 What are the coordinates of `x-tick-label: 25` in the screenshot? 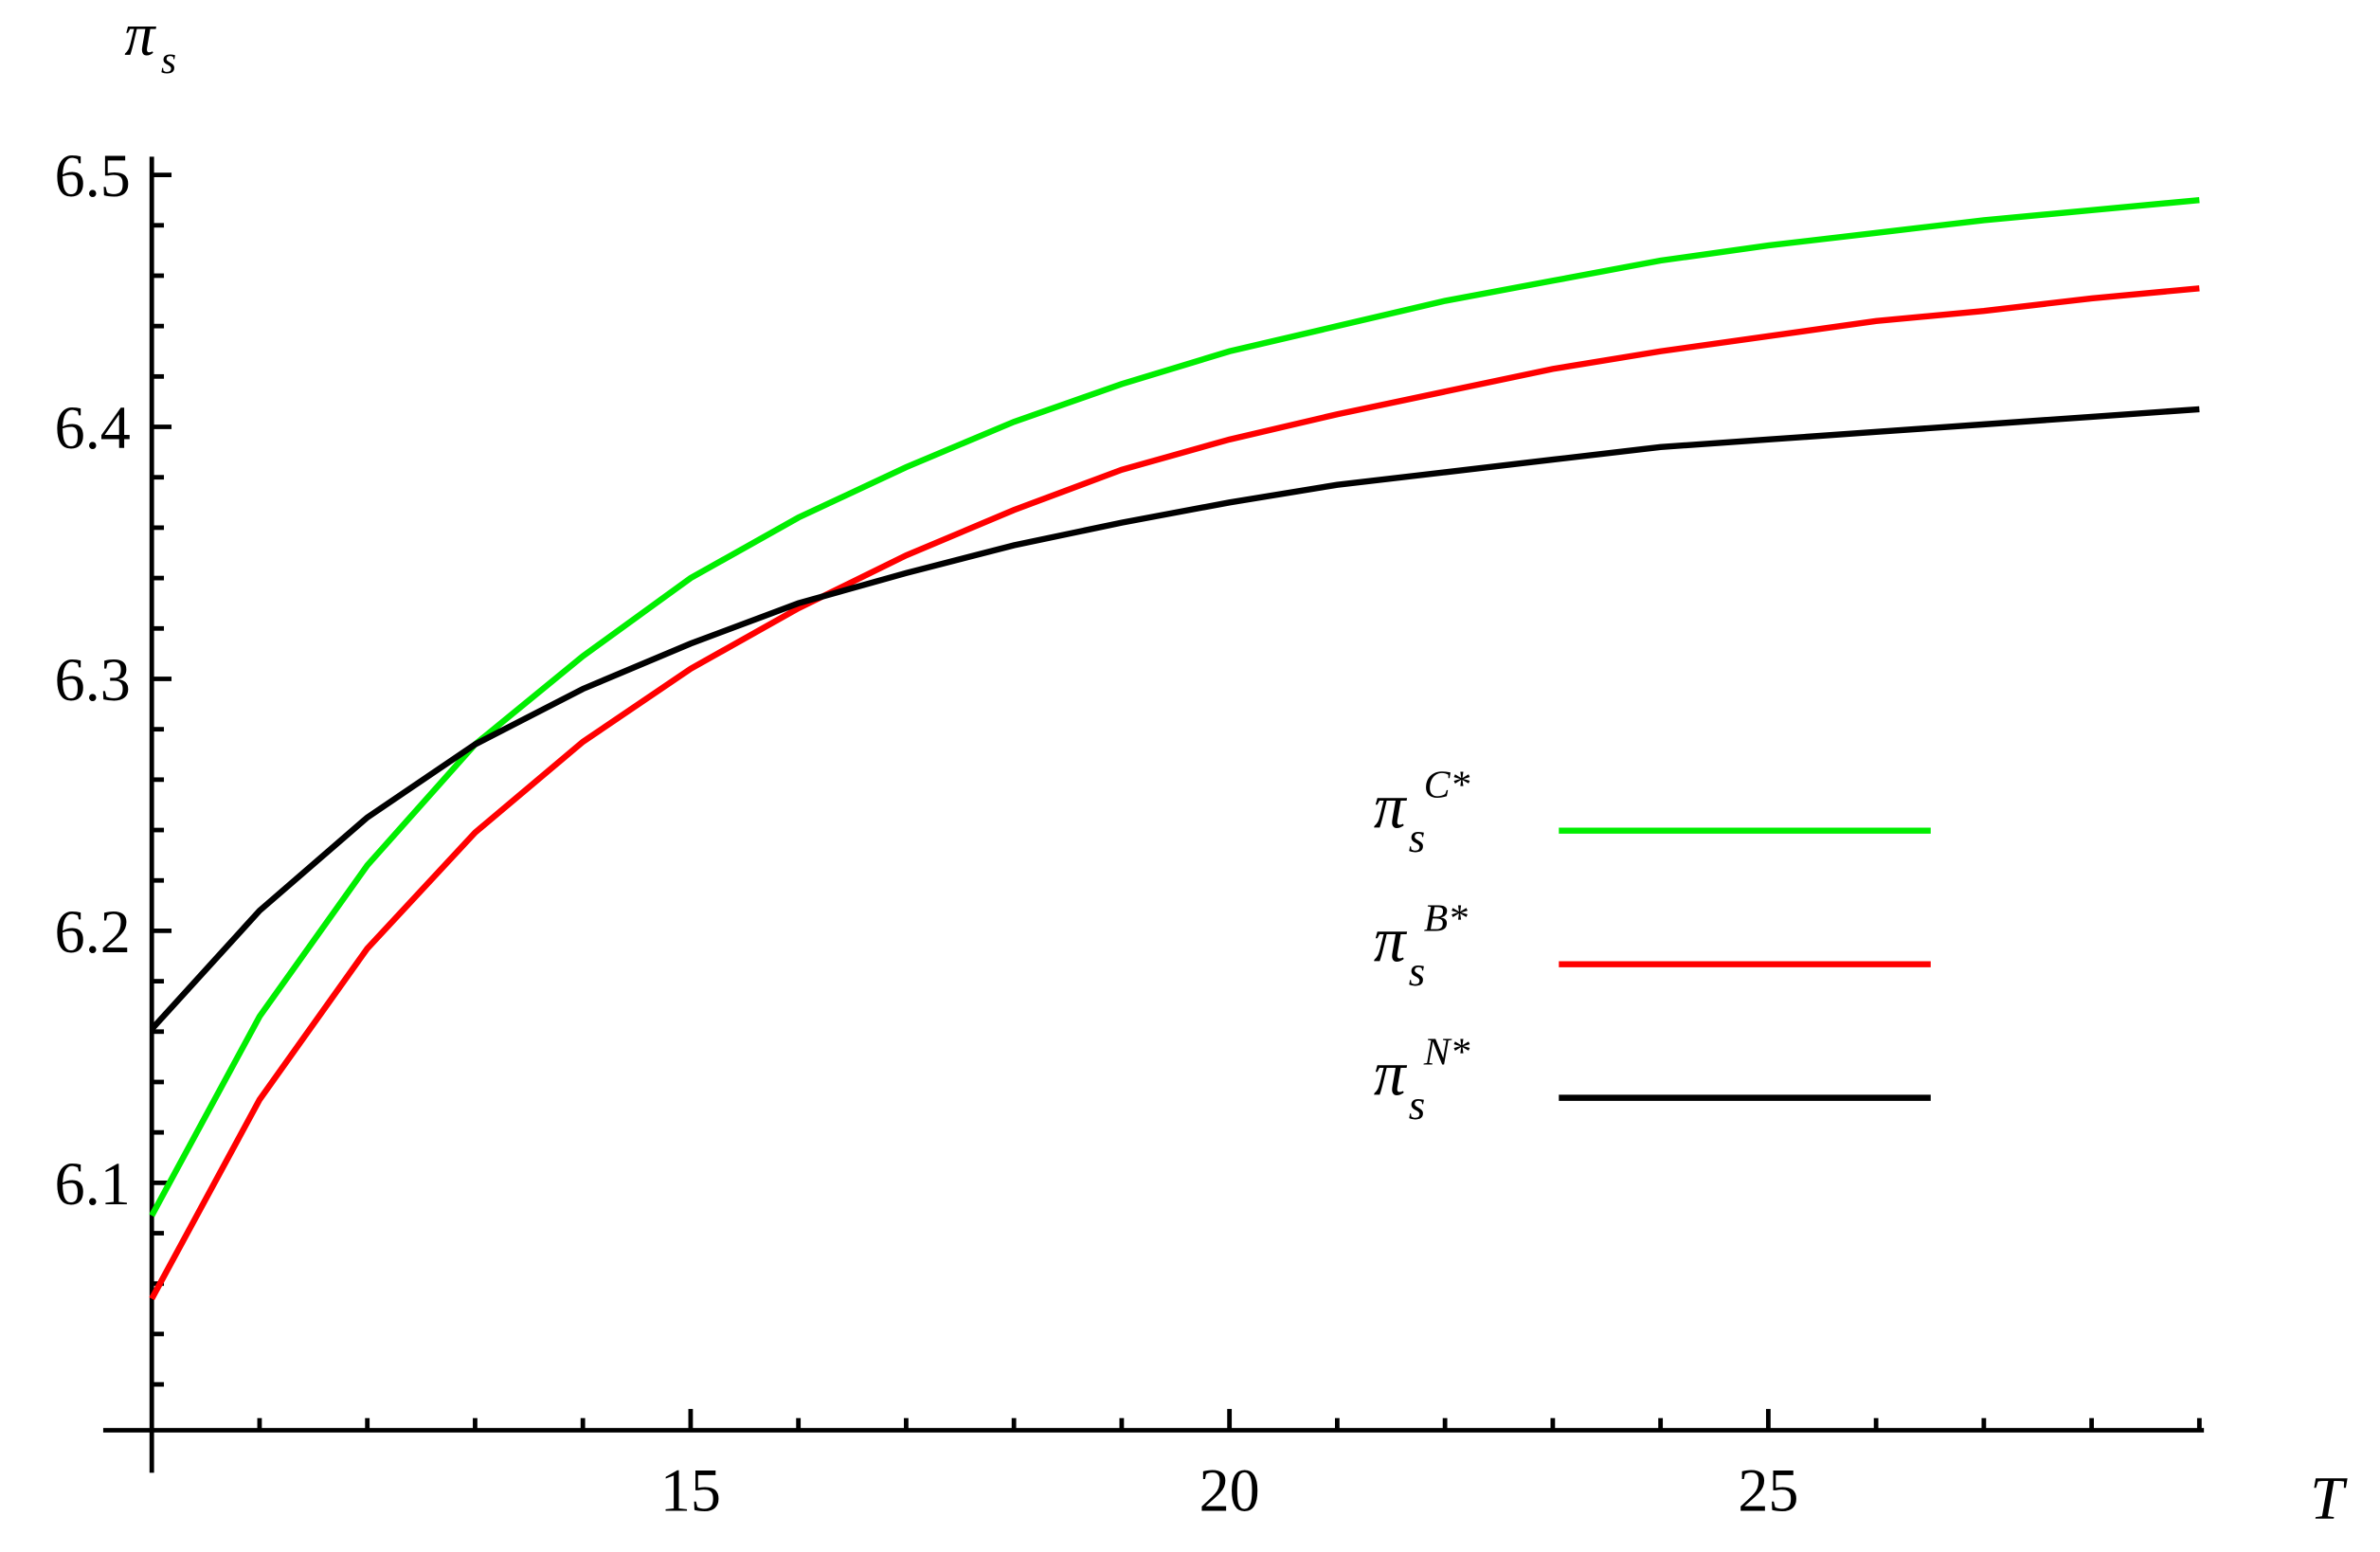 It's located at (1768, 1490).